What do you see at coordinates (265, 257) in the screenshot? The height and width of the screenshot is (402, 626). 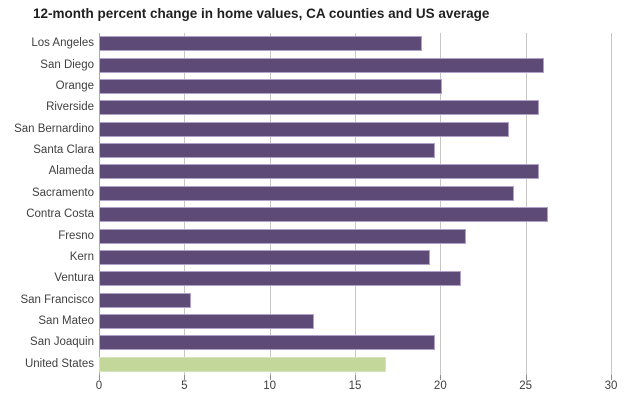 I see `bar-kern` at bounding box center [265, 257].